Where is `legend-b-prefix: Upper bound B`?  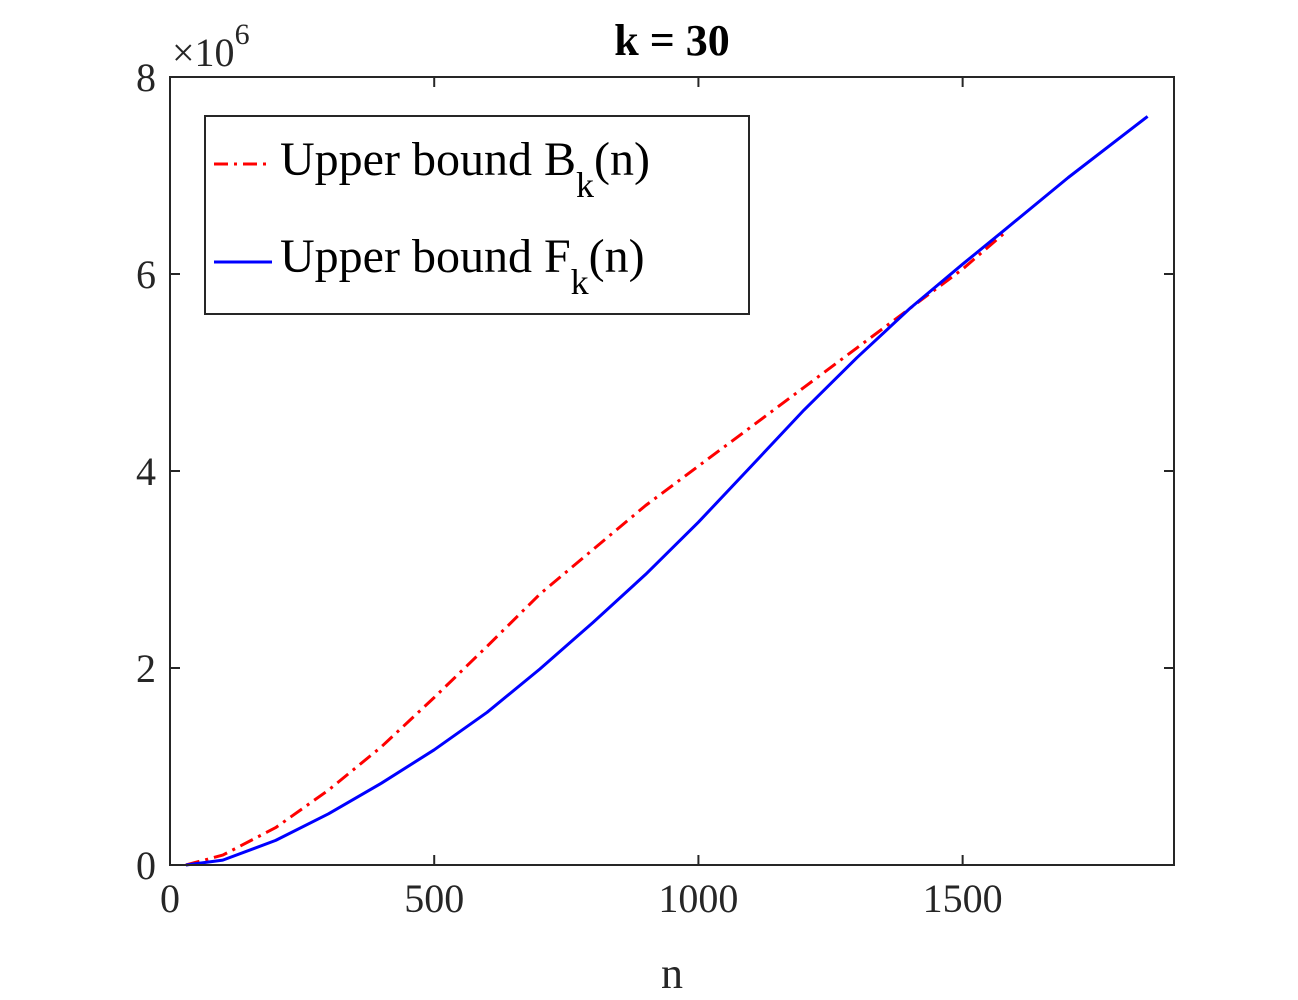 legend-b-prefix: Upper bound B is located at coordinates (428, 159).